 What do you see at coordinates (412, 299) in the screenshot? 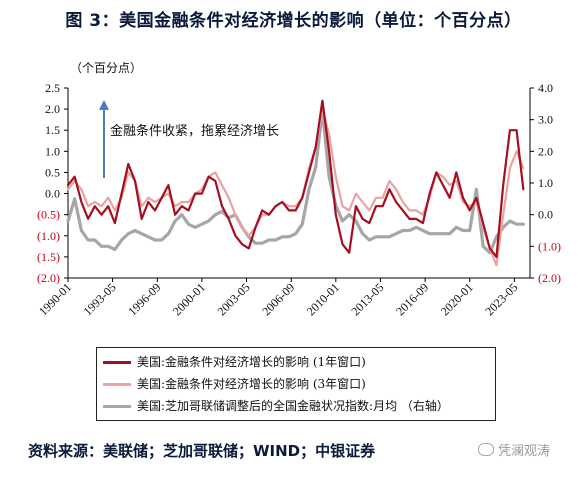
I see `x-tick-label: 2016-09` at bounding box center [412, 299].